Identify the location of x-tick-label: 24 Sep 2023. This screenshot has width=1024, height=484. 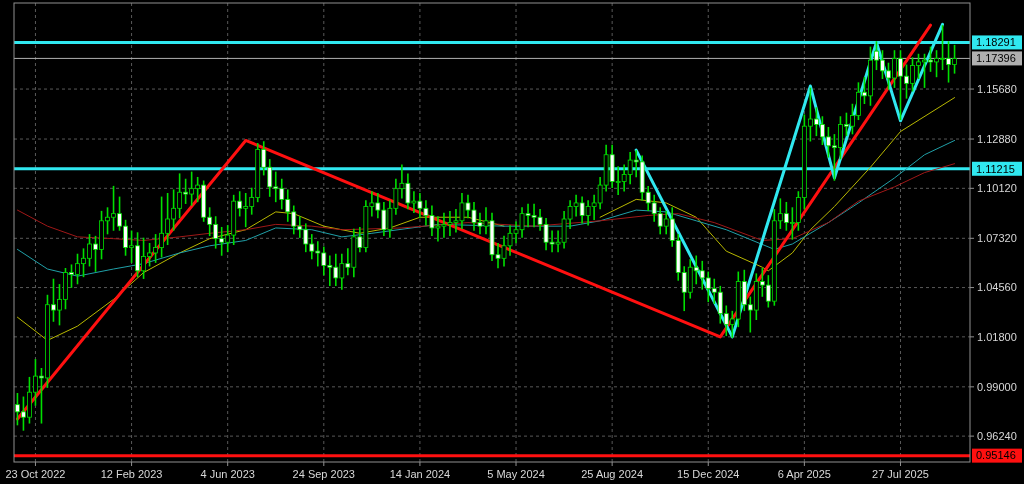
(323, 474).